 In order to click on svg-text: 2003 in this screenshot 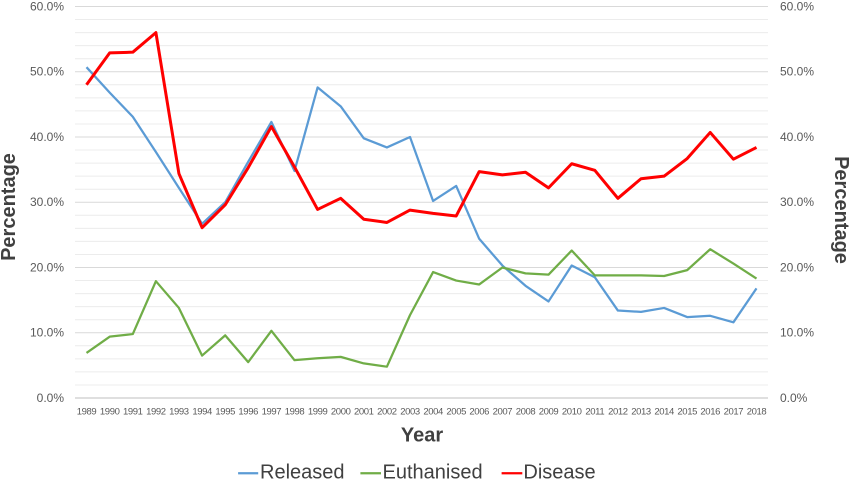, I will do `click(410, 412)`.